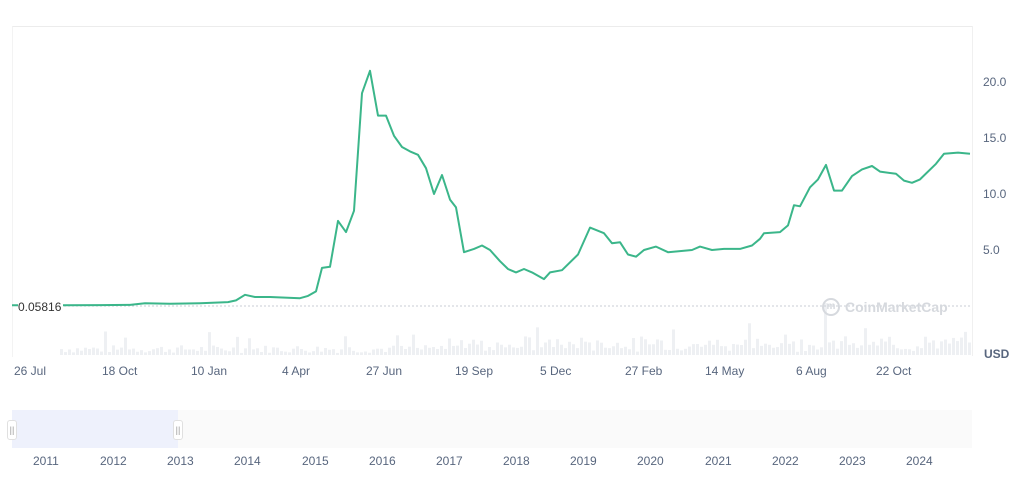  What do you see at coordinates (95, 429) in the screenshot?
I see `range-selection` at bounding box center [95, 429].